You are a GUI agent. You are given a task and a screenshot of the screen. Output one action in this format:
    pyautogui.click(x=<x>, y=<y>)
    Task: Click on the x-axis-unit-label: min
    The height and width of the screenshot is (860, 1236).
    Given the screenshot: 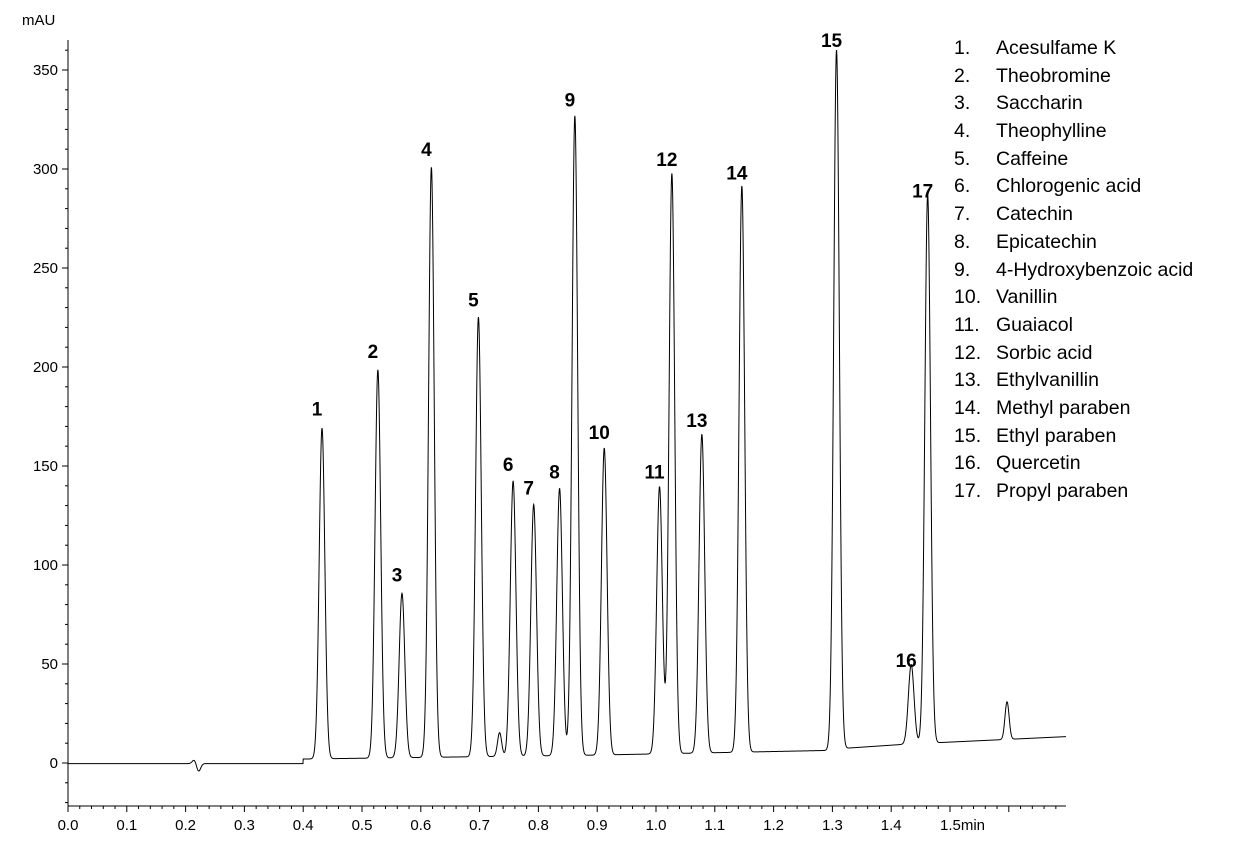 What is the action you would take?
    pyautogui.click(x=973, y=825)
    